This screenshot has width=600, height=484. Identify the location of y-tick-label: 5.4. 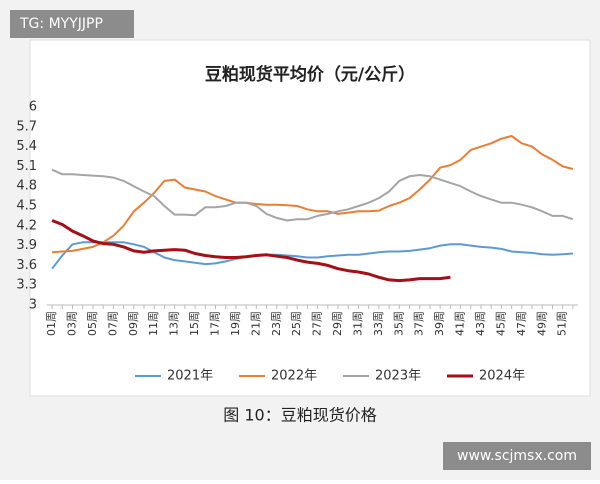
(26, 146).